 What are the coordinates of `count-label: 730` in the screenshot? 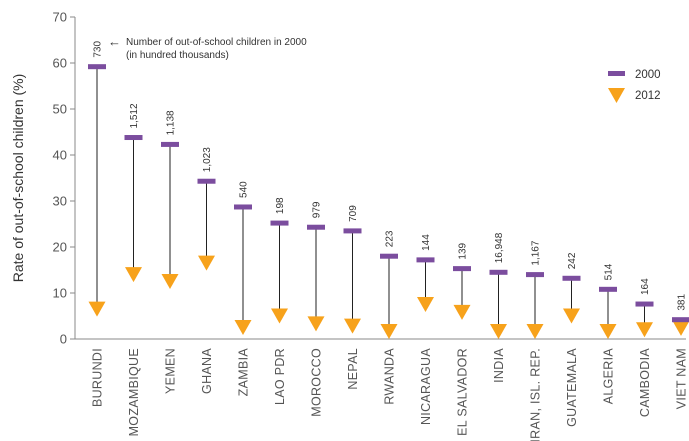 It's located at (98, 49).